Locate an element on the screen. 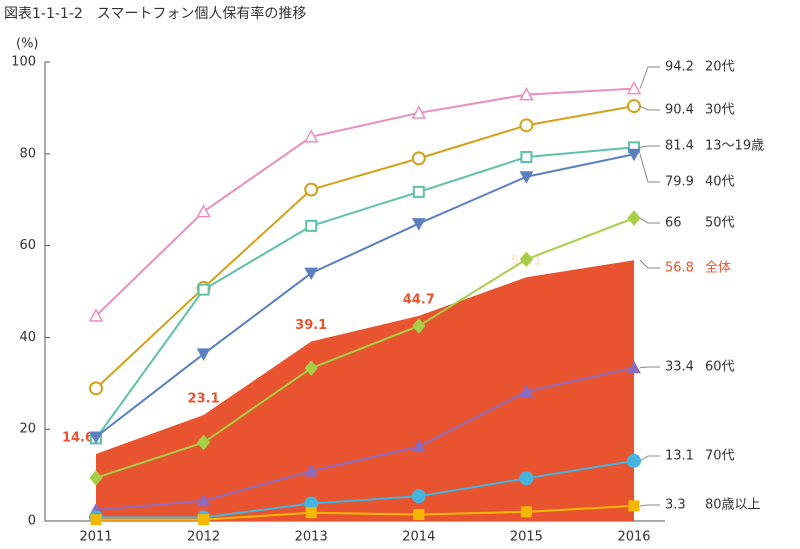 This screenshot has height=549, width=800. x-tick-label: 2014 is located at coordinates (418, 537).